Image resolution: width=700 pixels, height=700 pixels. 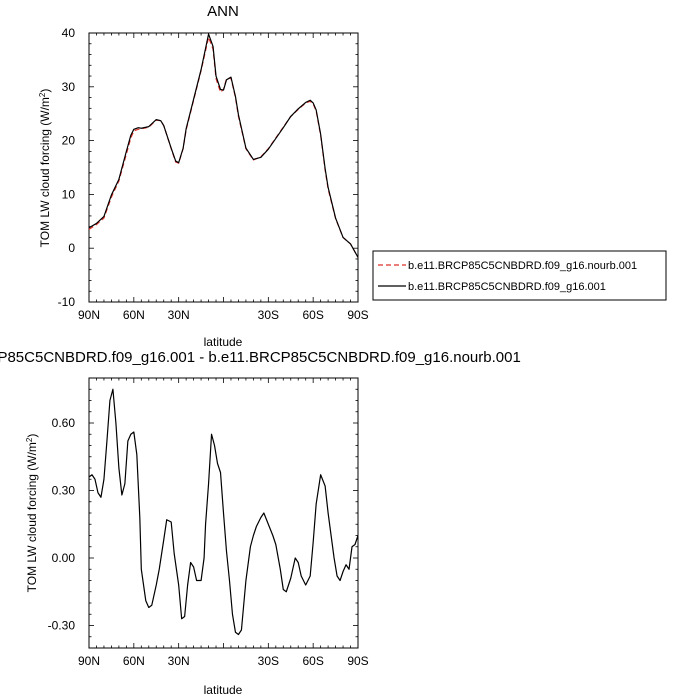 What do you see at coordinates (179, 661) in the screenshot?
I see `bottom-x-tick-label: 30N` at bounding box center [179, 661].